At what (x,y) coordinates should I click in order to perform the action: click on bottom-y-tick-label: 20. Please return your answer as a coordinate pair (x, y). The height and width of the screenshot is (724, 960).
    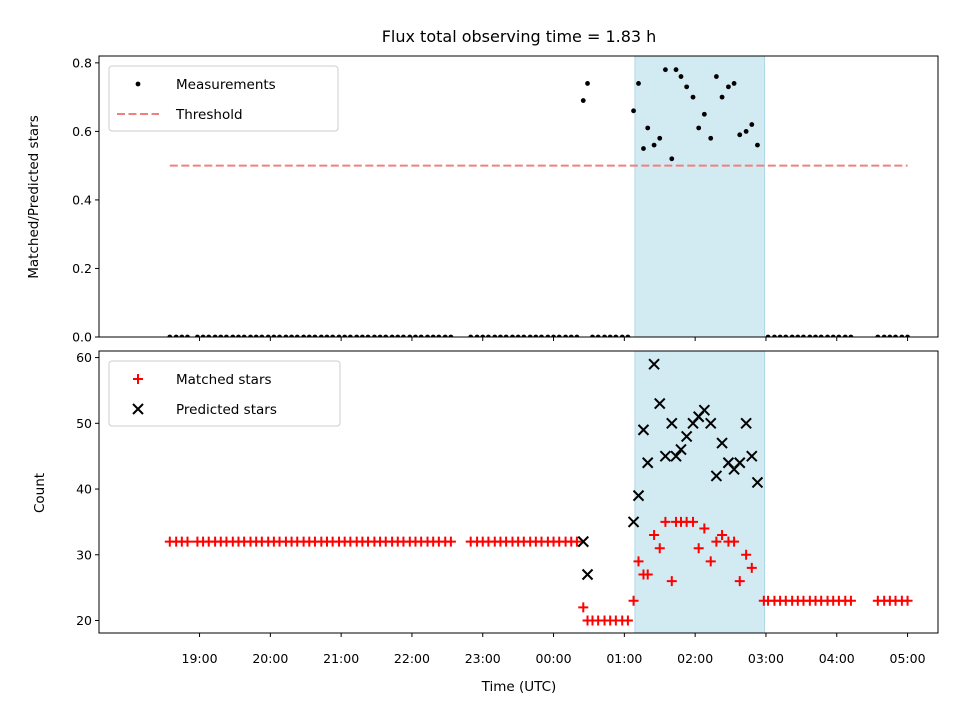
    Looking at the image, I should click on (84, 620).